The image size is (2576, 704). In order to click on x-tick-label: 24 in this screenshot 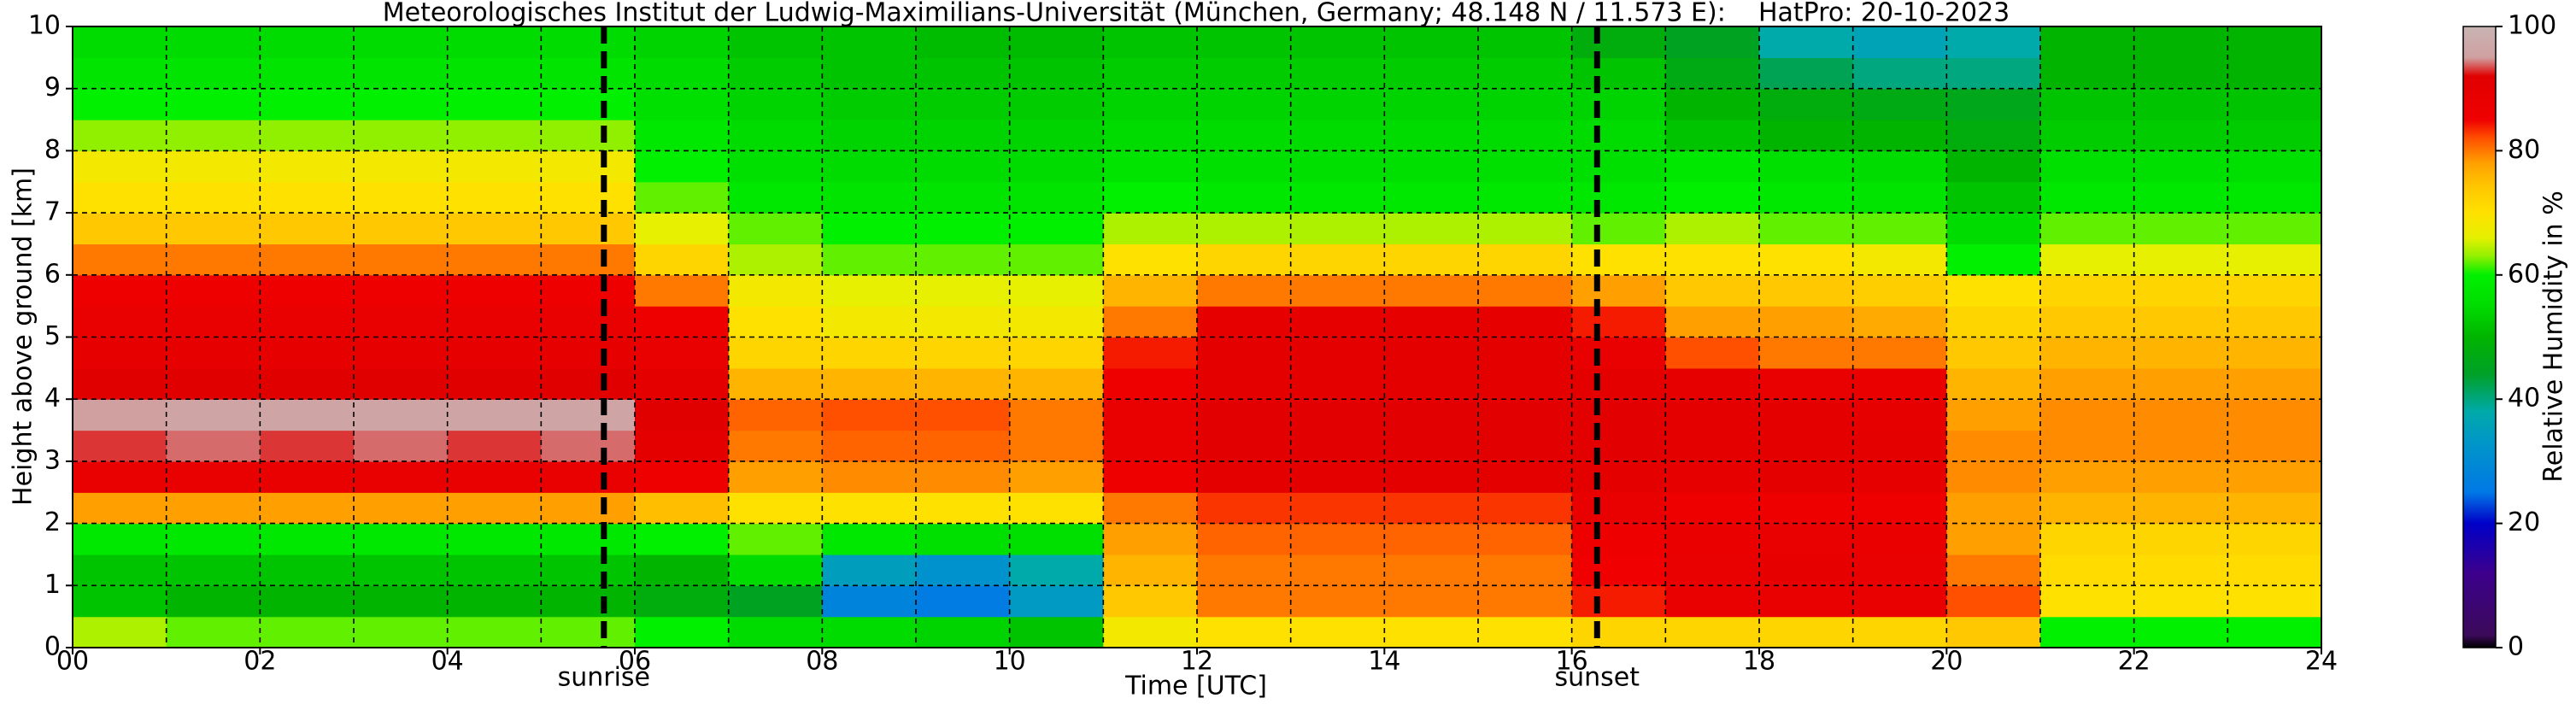, I will do `click(2321, 662)`.